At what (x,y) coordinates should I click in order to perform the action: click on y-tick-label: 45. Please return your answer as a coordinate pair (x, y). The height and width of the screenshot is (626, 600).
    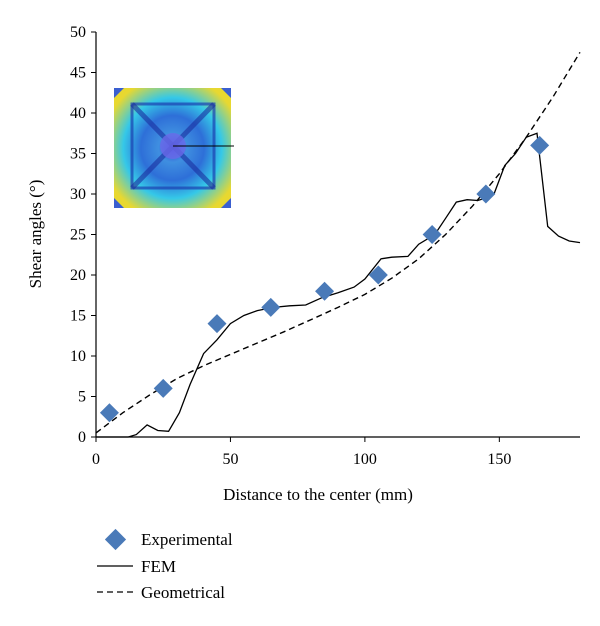
    Looking at the image, I should click on (78, 73).